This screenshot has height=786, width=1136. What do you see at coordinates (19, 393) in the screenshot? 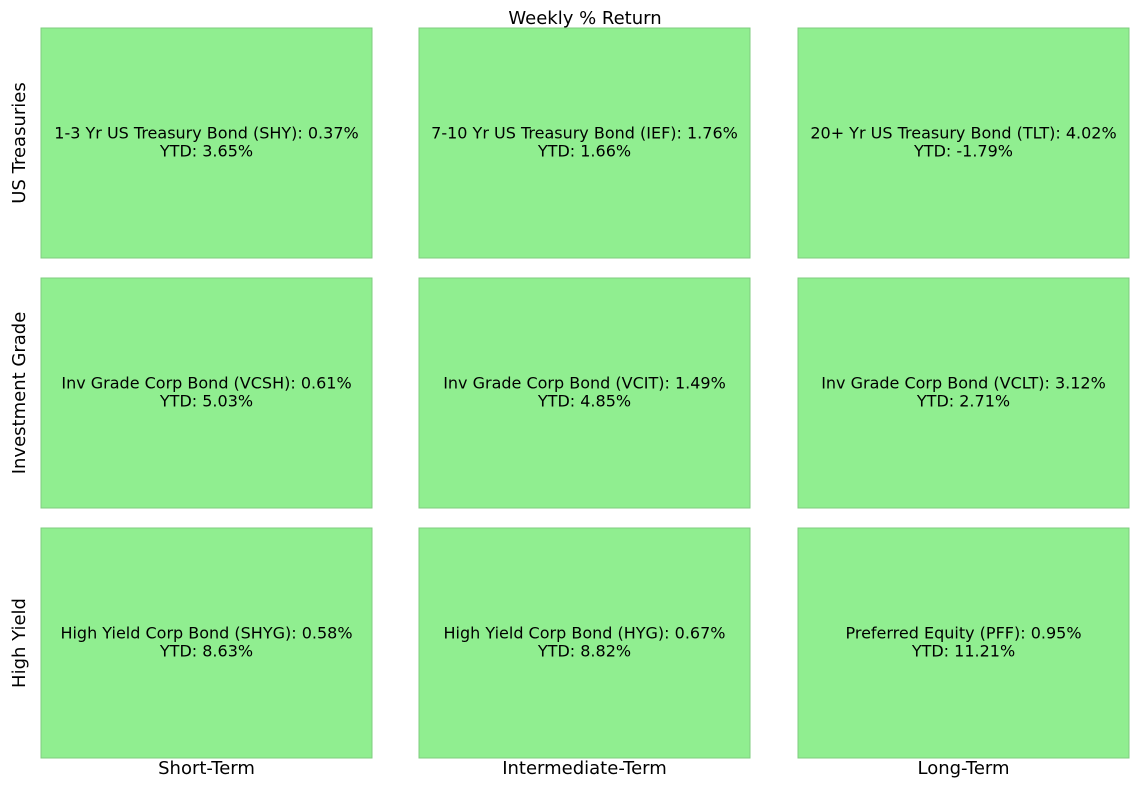
I see `row-label: Investment Grade` at bounding box center [19, 393].